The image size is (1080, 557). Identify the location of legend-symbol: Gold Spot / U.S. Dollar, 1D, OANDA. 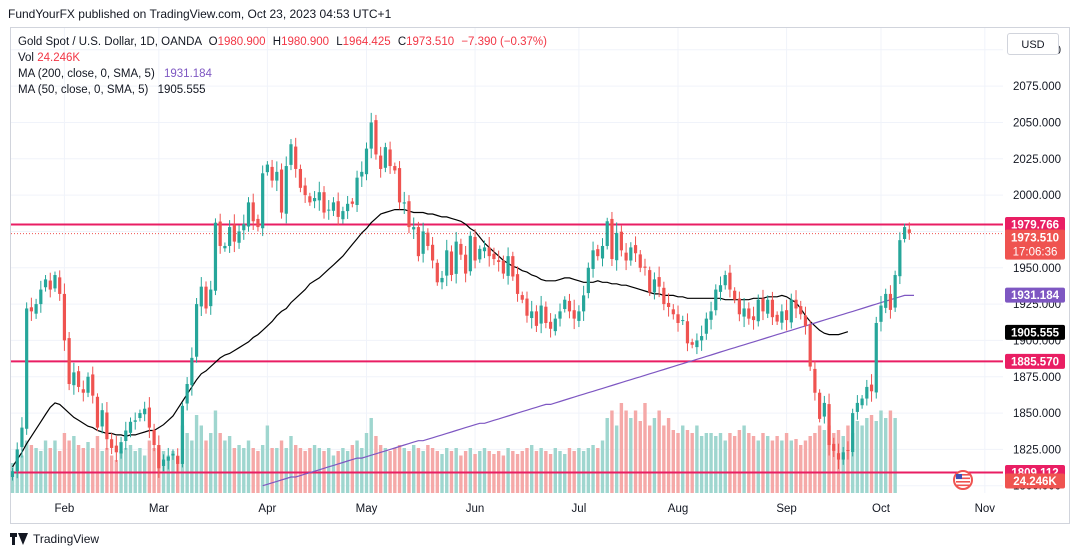
(110, 42).